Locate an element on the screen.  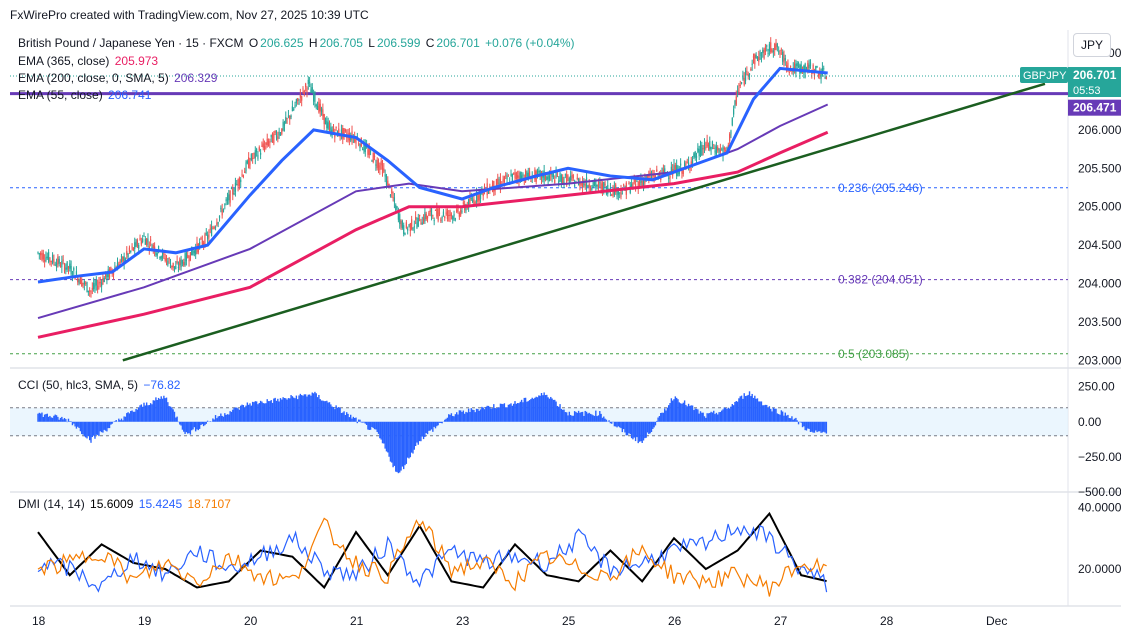
time-tick-label: Dec is located at coordinates (996, 621).